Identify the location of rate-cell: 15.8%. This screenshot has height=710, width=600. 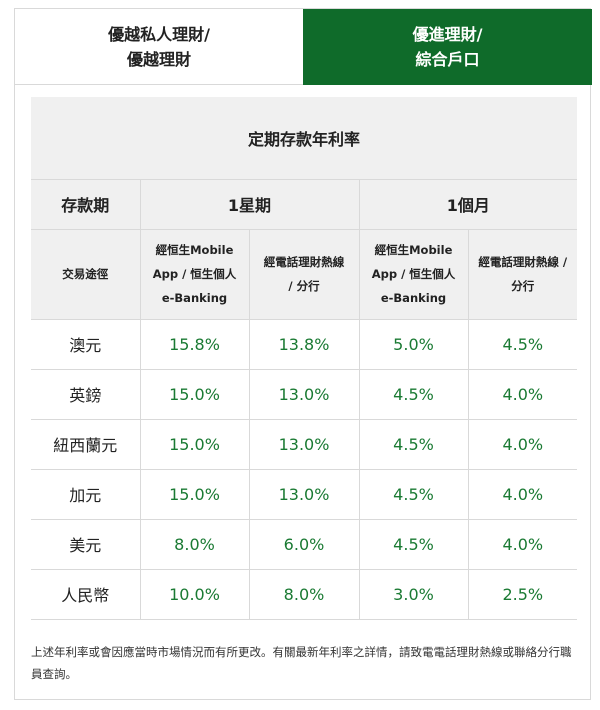
(195, 343).